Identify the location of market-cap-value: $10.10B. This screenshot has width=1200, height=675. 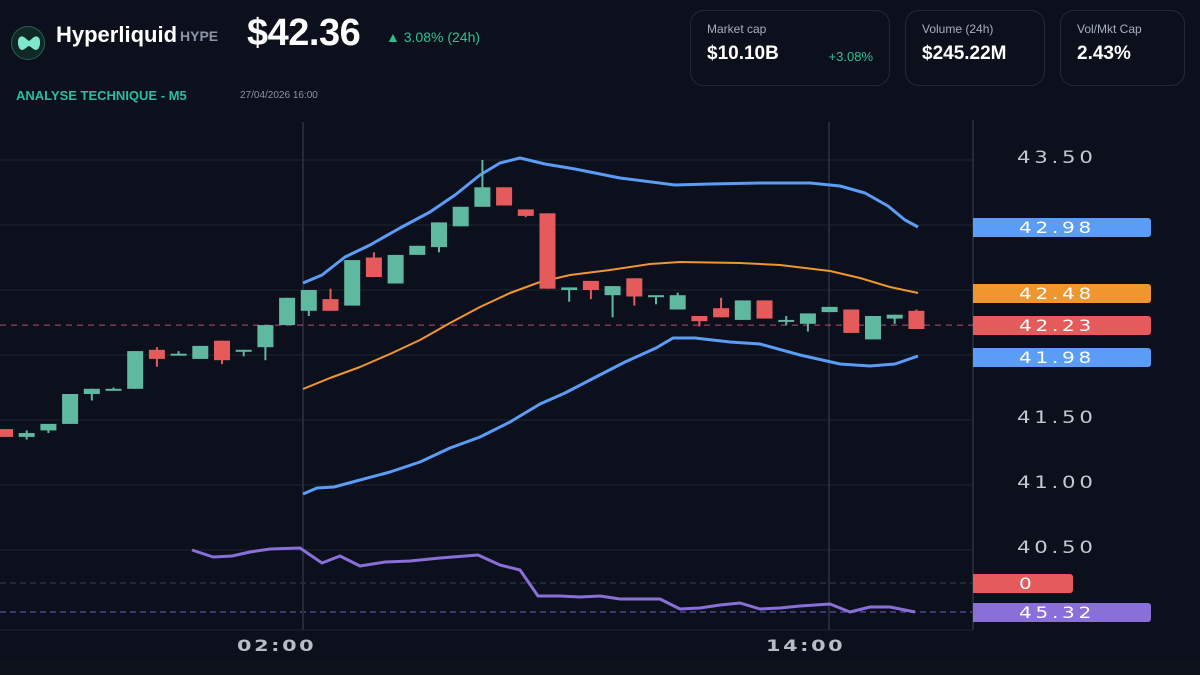
(743, 53).